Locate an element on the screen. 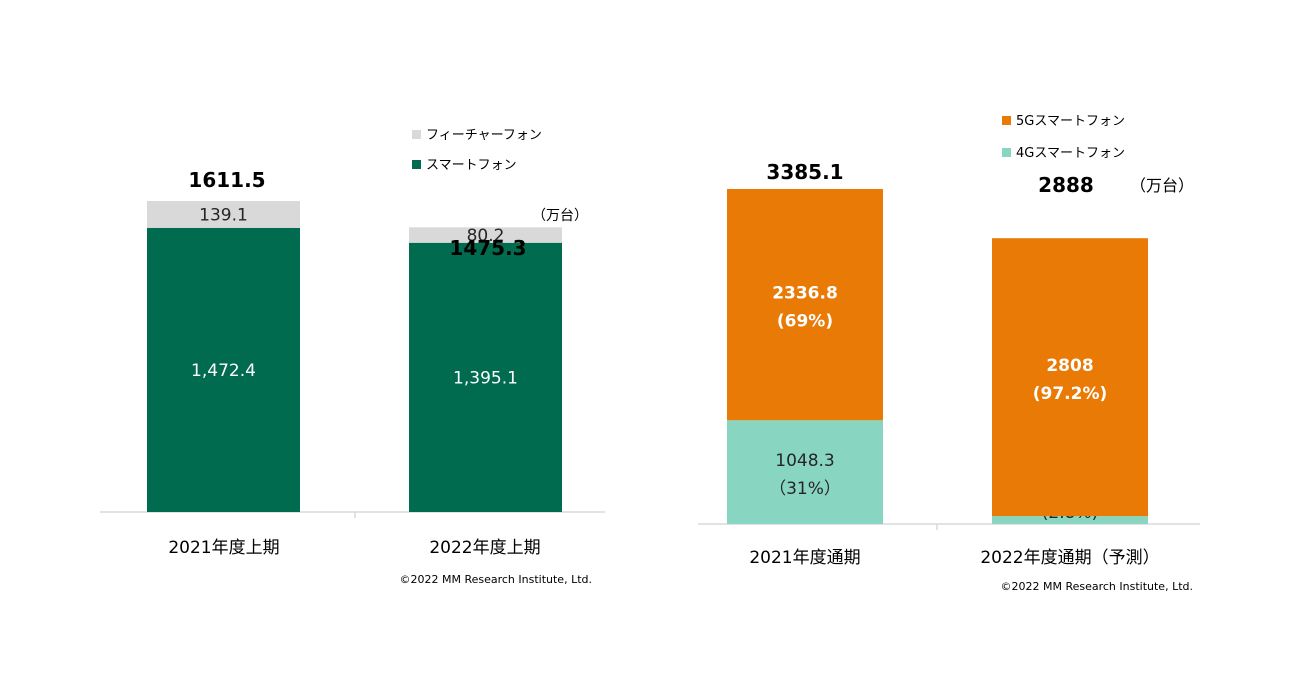 The width and height of the screenshot is (1300, 700). data-label: 1,395.1 is located at coordinates (485, 378).